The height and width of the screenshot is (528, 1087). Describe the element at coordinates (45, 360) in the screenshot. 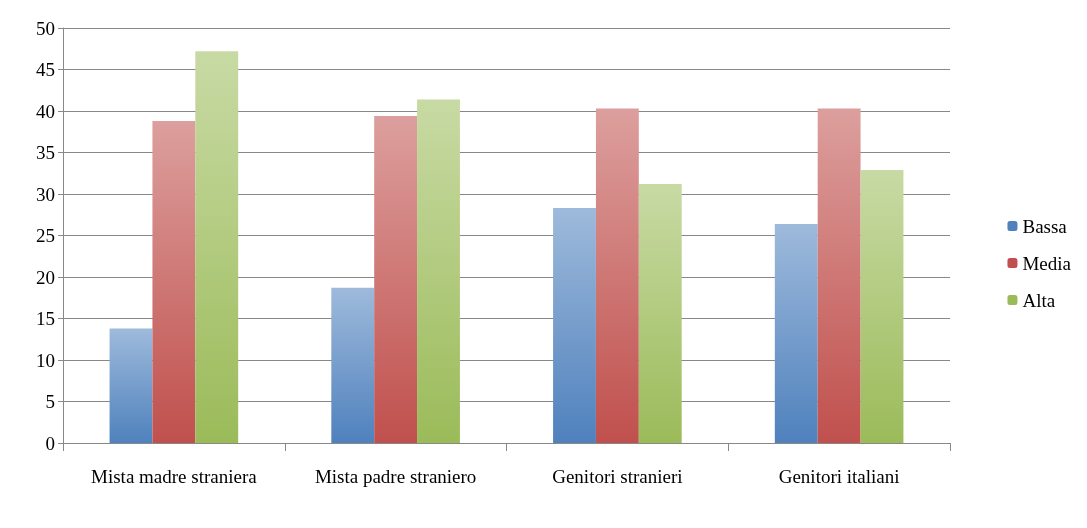

I see `y-tick-label: 10` at that location.